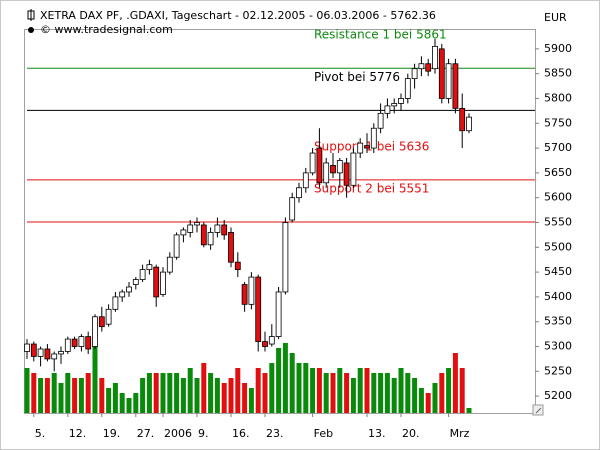 This screenshot has height=450, width=600. Describe the element at coordinates (31, 15) in the screenshot. I see `header-icon` at that location.